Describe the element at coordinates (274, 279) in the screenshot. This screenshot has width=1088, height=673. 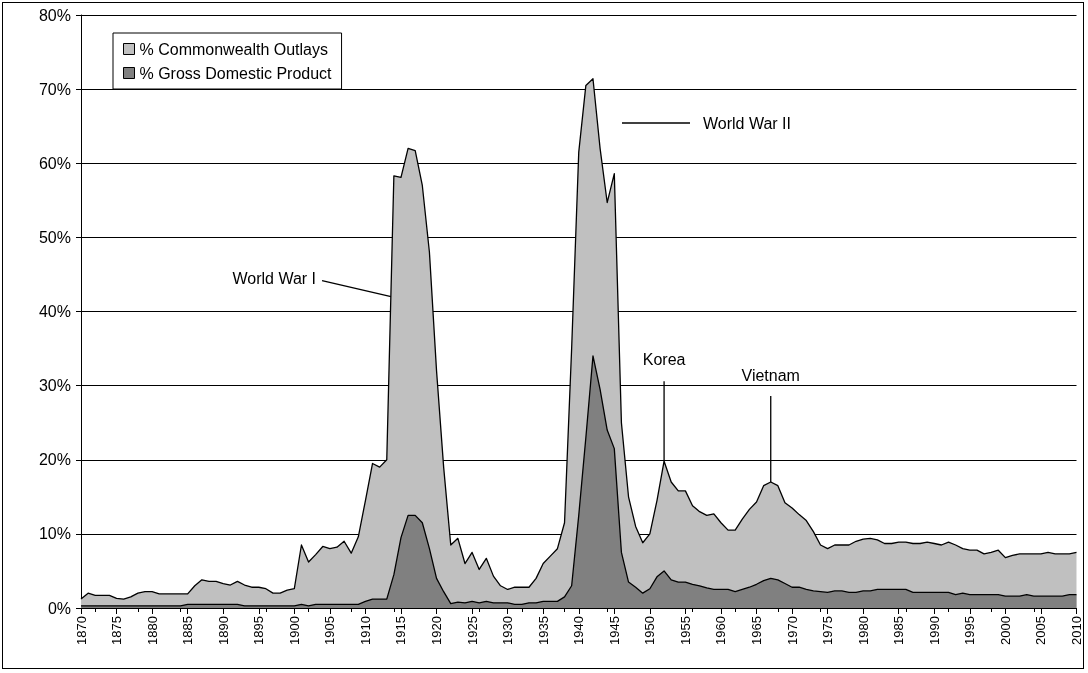
I see `annotation: World War I` at that location.